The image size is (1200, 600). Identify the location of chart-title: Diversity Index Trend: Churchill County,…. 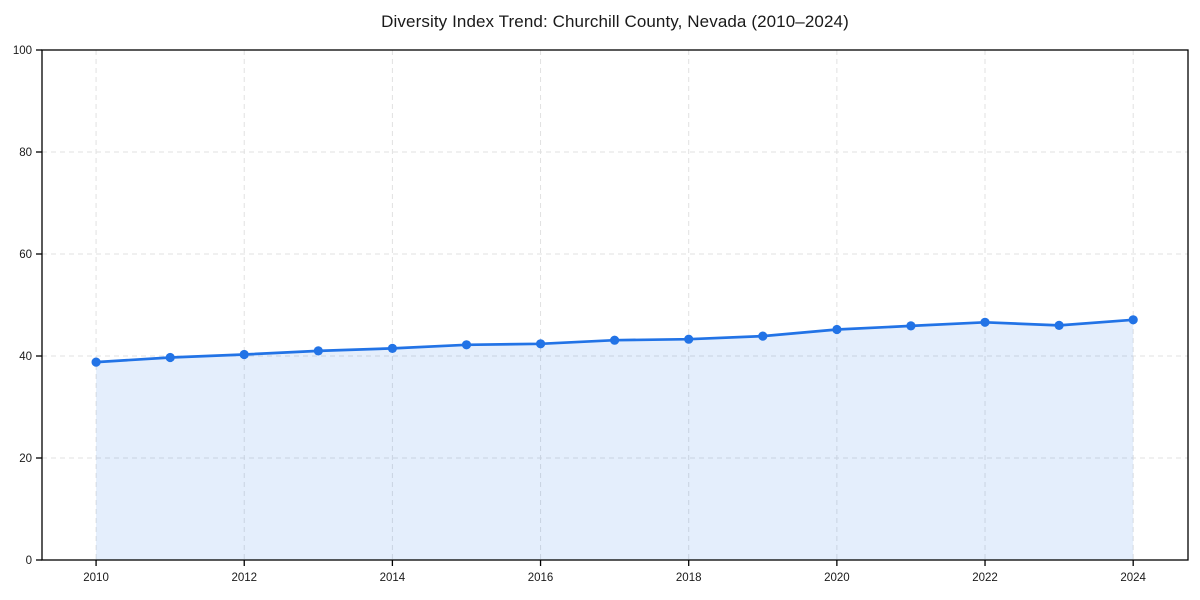
(615, 21).